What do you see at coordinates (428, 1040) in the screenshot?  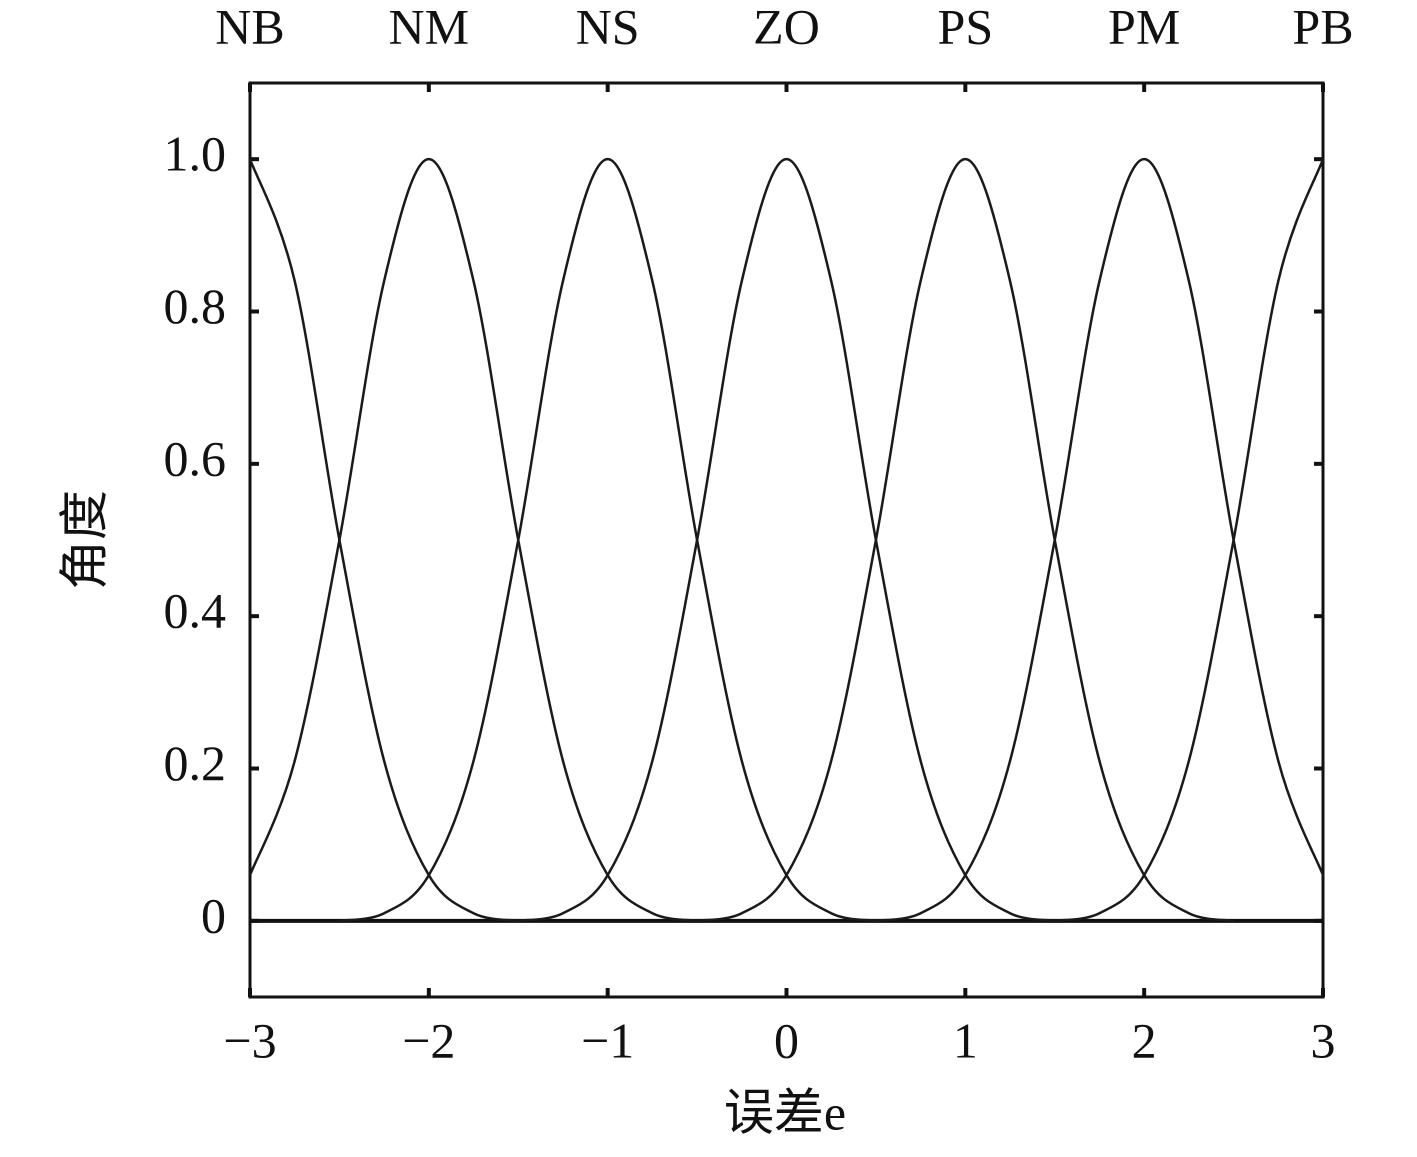 I see `x-tick-label: −2` at bounding box center [428, 1040].